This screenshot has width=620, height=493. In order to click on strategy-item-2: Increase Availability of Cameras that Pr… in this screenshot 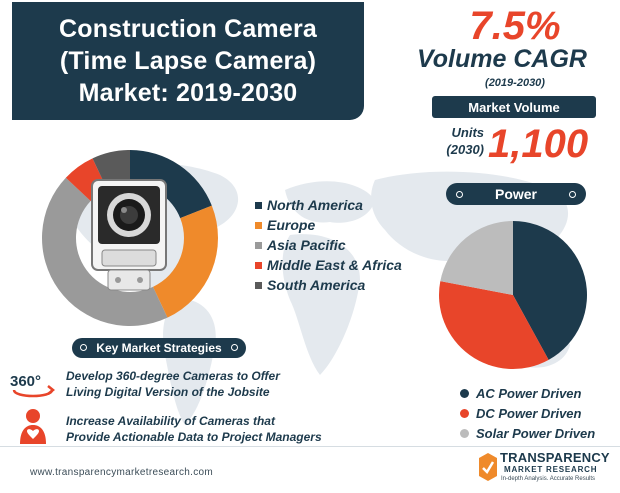, I will do `click(211, 429)`.